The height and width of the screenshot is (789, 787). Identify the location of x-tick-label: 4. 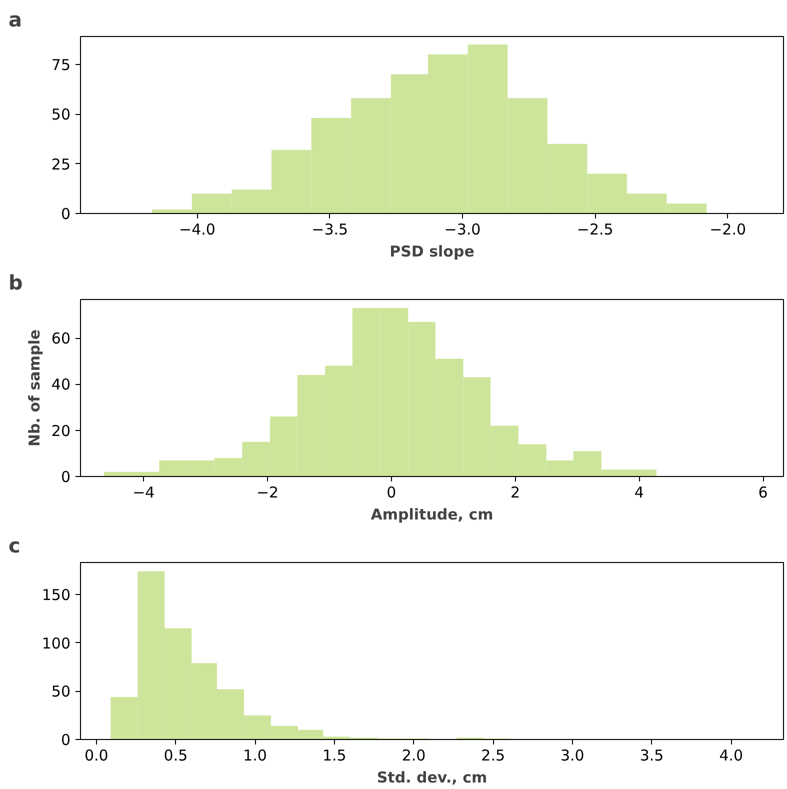
(639, 493).